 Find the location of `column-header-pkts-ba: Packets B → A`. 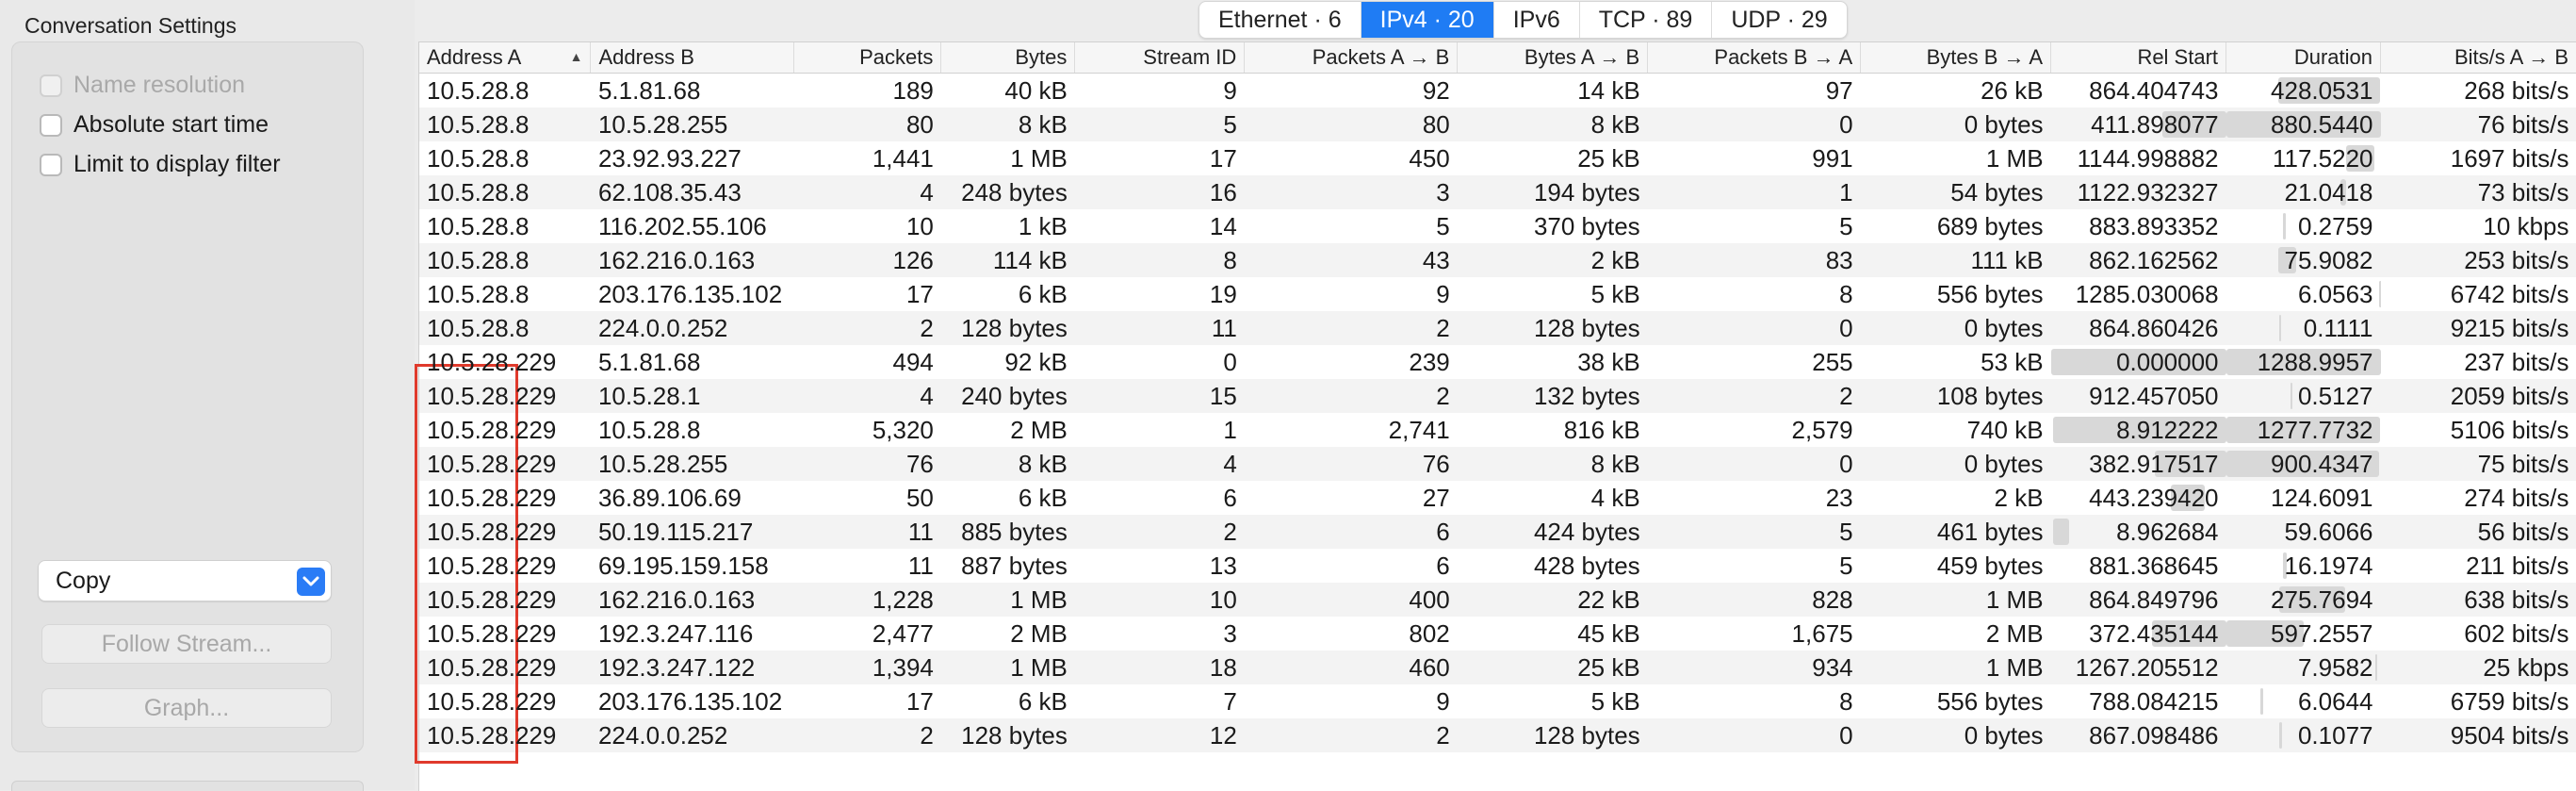

column-header-pkts-ba: Packets B → A is located at coordinates (1754, 58).